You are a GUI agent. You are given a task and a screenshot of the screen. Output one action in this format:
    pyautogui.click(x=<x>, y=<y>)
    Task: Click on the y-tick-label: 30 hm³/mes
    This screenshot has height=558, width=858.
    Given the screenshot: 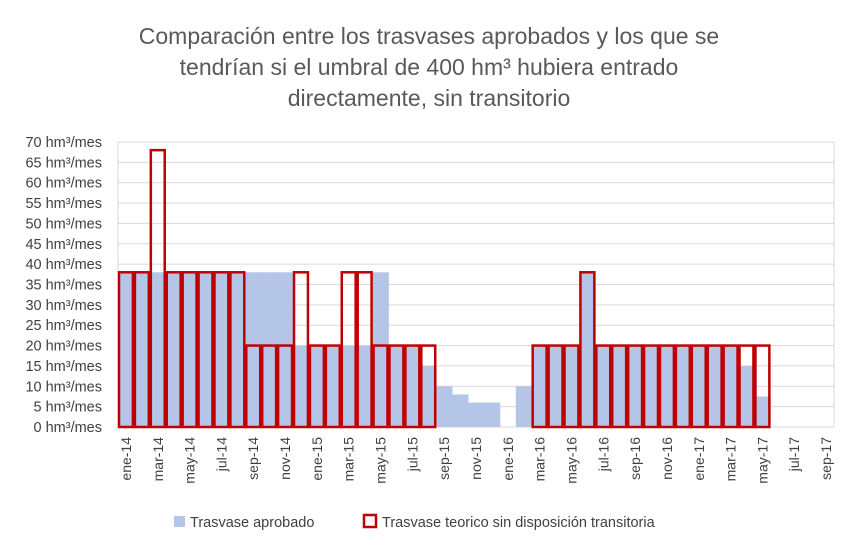 What is the action you would take?
    pyautogui.click(x=63, y=306)
    